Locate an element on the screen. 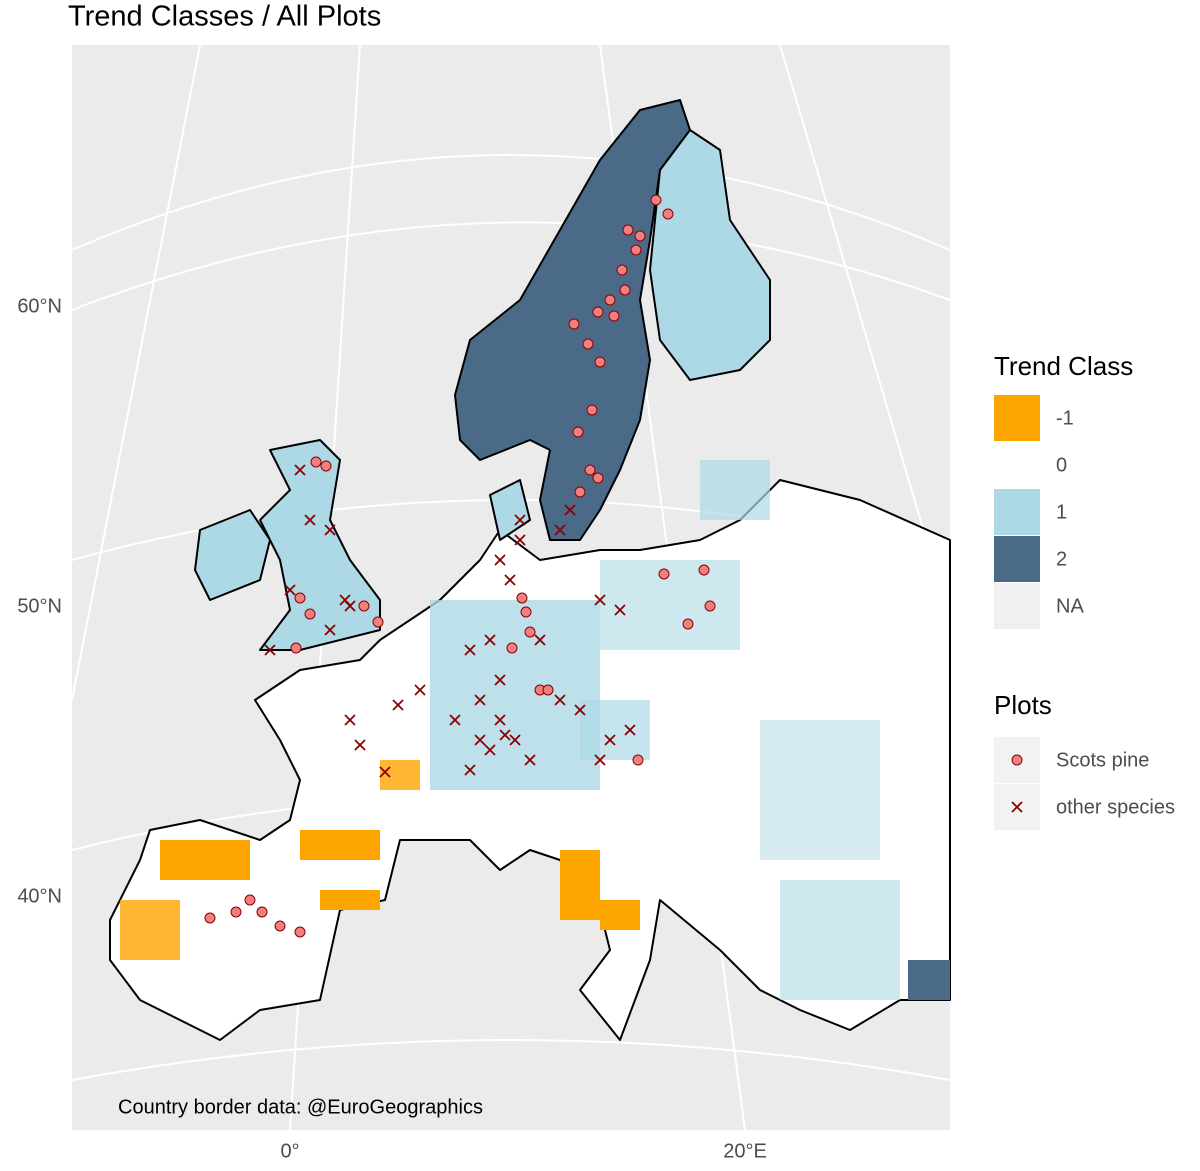 The height and width of the screenshot is (1171, 1200). legend-label: Scots pine is located at coordinates (1102, 760).